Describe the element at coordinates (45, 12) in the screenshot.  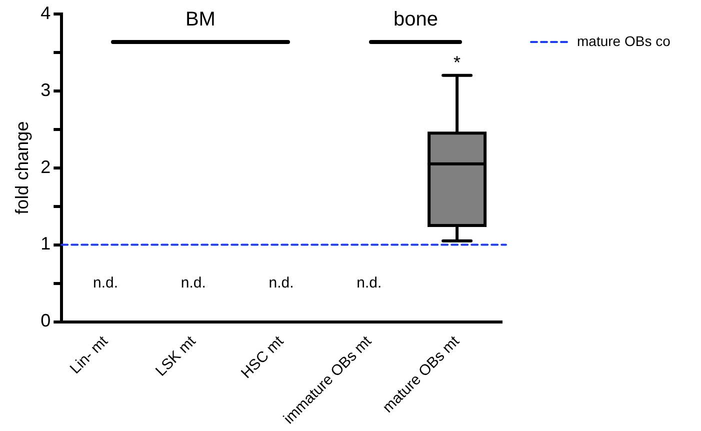
I see `y-tick-label: 4` at that location.